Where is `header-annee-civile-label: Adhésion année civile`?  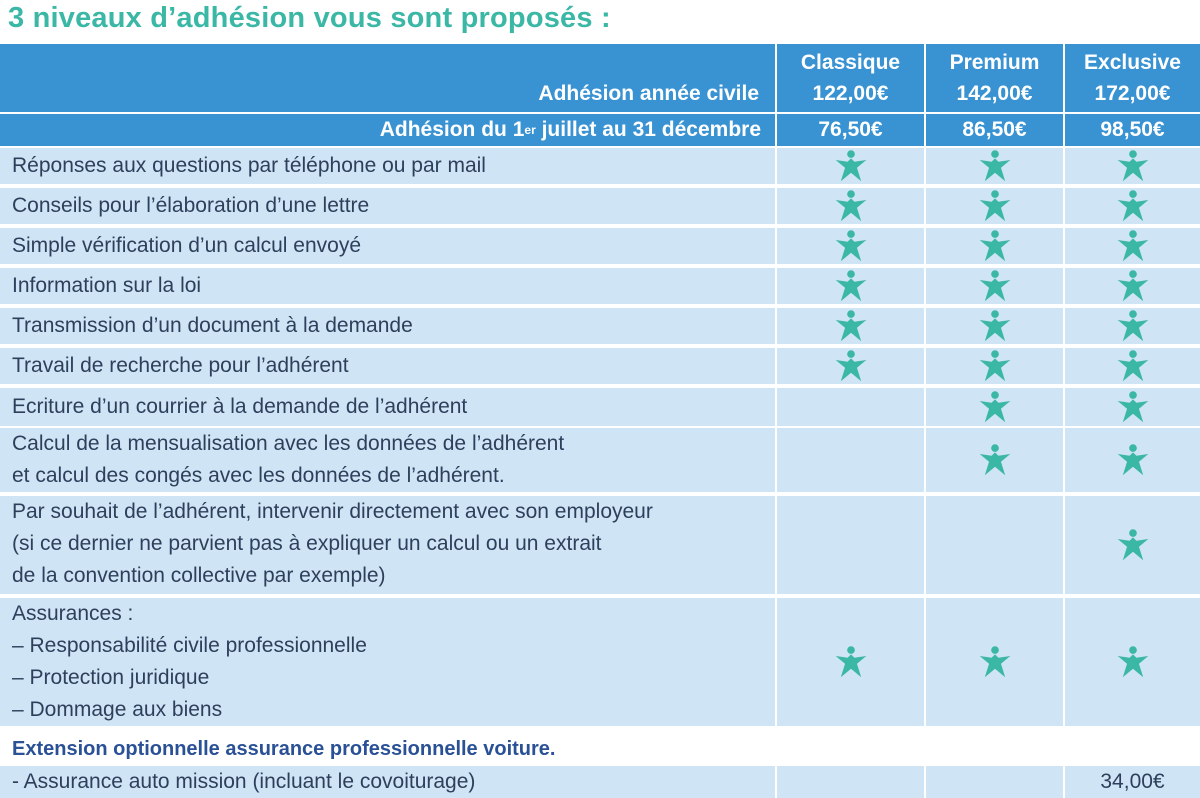 header-annee-civile-label: Adhésion année civile is located at coordinates (387, 78).